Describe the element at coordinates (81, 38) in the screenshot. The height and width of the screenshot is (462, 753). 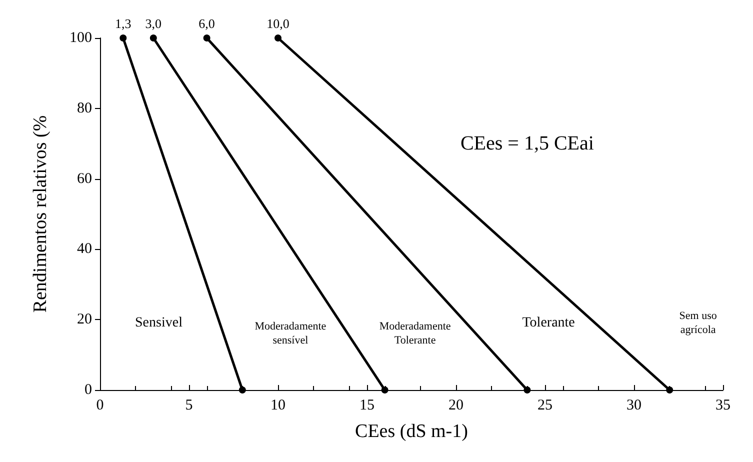
I see `y-tick-label: 100` at that location.